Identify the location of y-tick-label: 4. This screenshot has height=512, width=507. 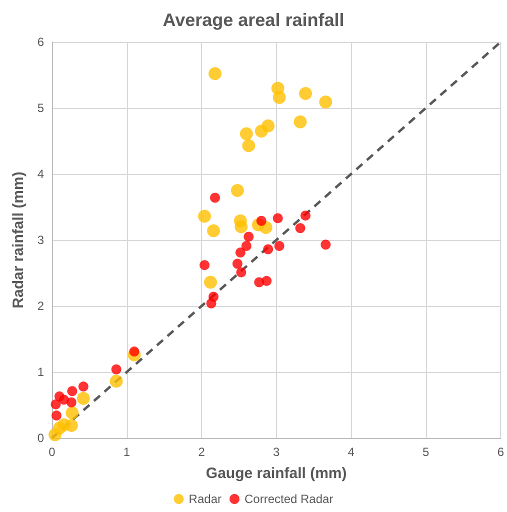
(40, 174).